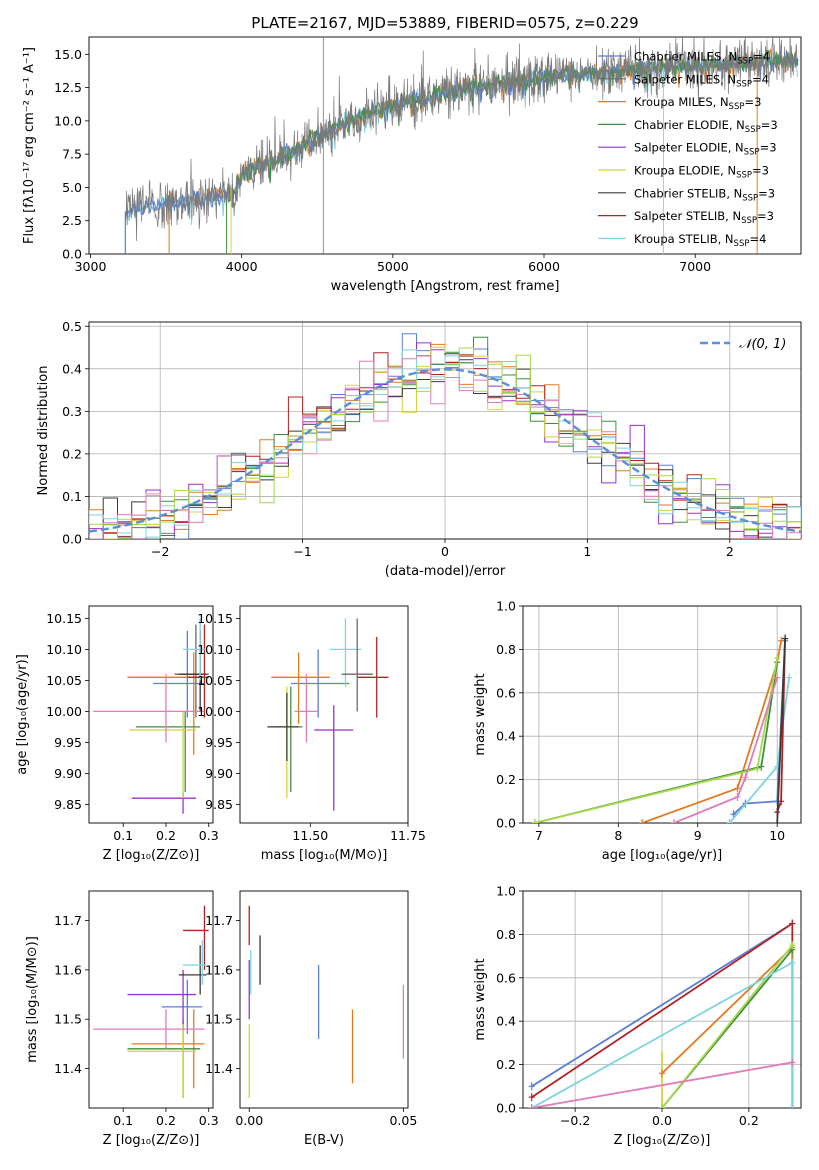 This screenshot has width=819, height=1170. I want to click on x-tick-label: 8, so click(618, 835).